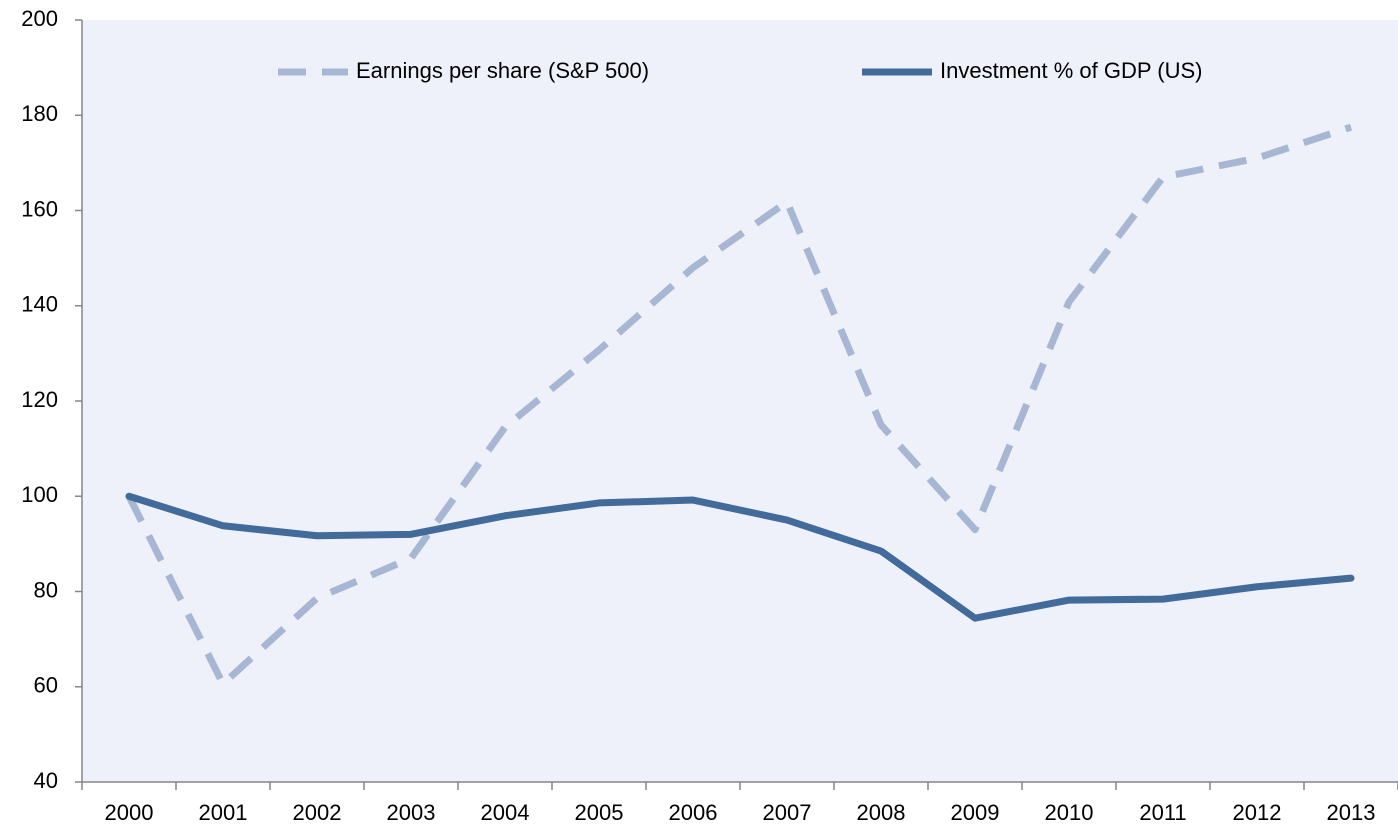 The width and height of the screenshot is (1398, 831). What do you see at coordinates (1257, 812) in the screenshot?
I see `x-tick-label: 2012` at bounding box center [1257, 812].